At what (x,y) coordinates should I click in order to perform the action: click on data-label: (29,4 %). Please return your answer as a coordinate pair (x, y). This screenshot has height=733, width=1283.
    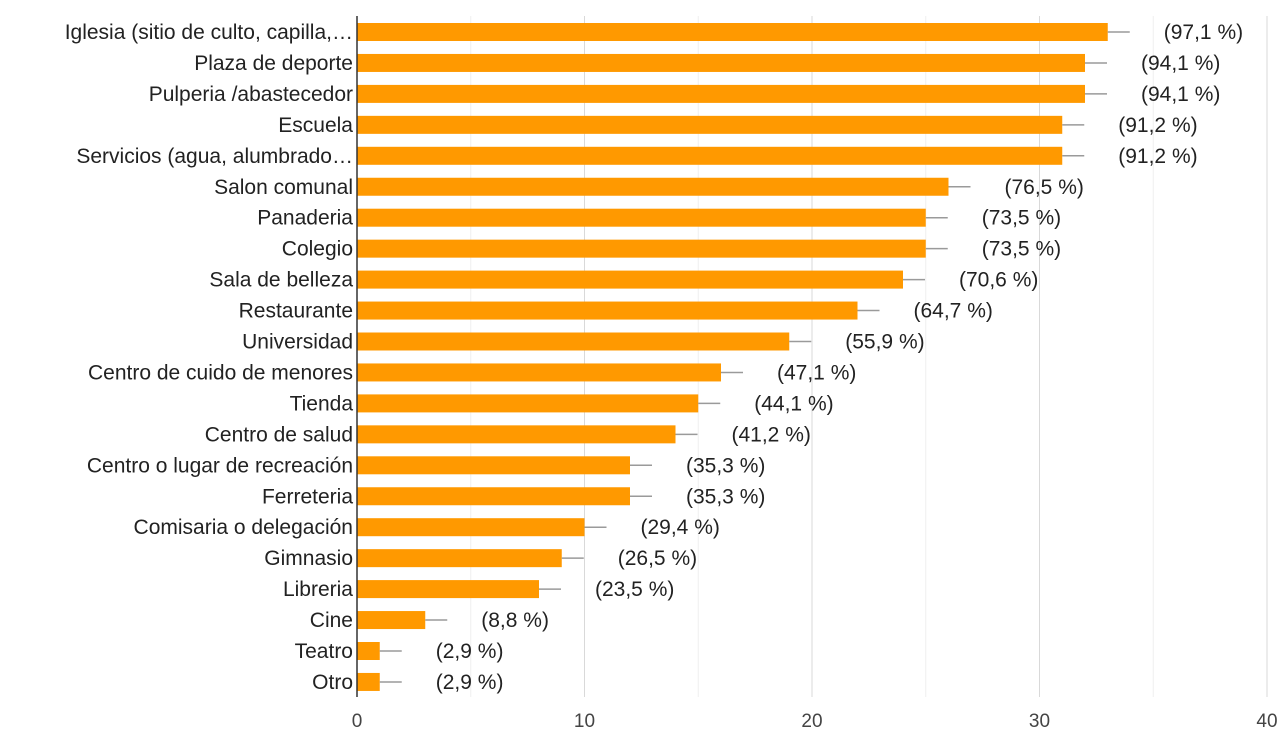
    Looking at the image, I should click on (680, 527).